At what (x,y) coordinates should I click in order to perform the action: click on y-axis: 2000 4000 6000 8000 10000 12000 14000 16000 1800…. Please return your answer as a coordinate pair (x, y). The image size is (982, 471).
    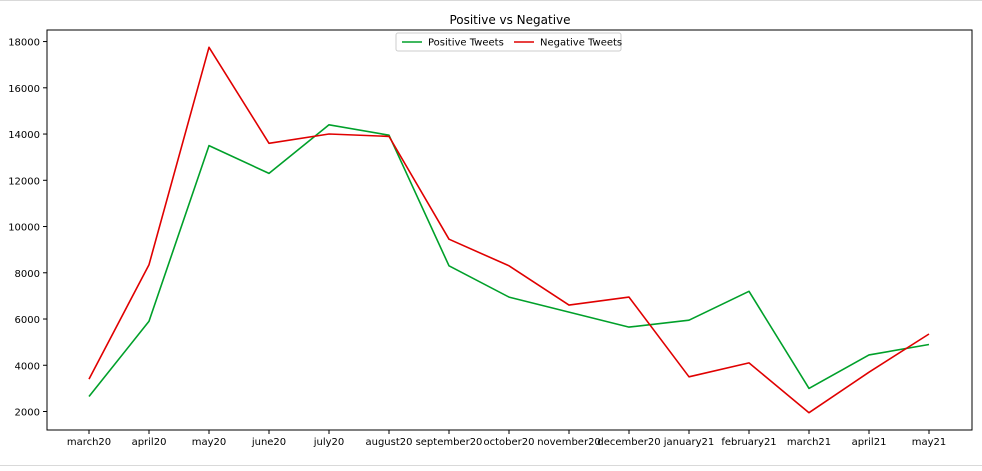
    Looking at the image, I should click on (27, 228).